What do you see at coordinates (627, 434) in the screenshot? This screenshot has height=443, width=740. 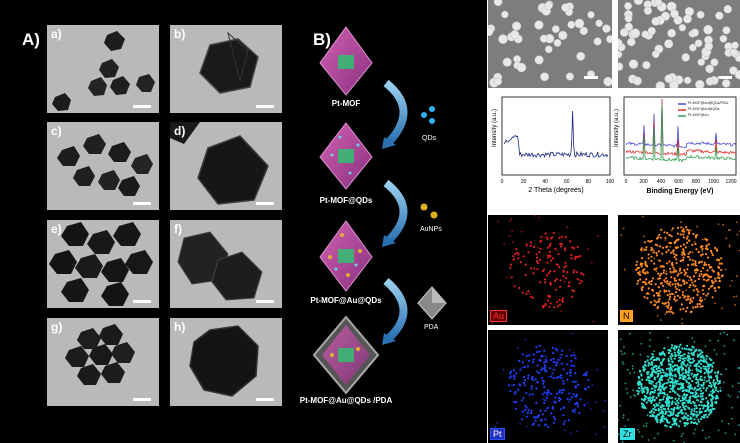 I see `eds-label-zr: Zr` at bounding box center [627, 434].